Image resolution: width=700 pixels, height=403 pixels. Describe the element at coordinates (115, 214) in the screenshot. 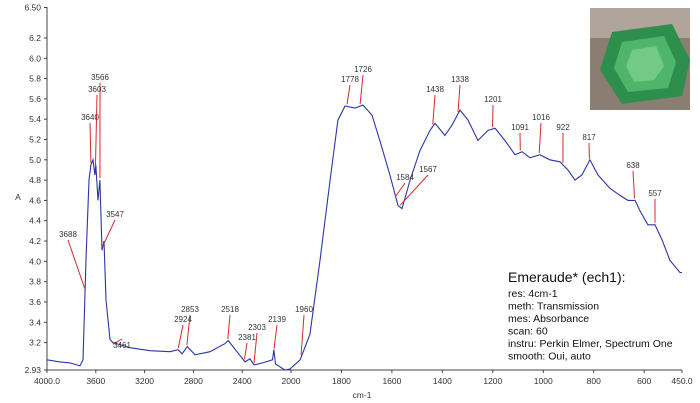

I see `peak-label: 3547` at that location.